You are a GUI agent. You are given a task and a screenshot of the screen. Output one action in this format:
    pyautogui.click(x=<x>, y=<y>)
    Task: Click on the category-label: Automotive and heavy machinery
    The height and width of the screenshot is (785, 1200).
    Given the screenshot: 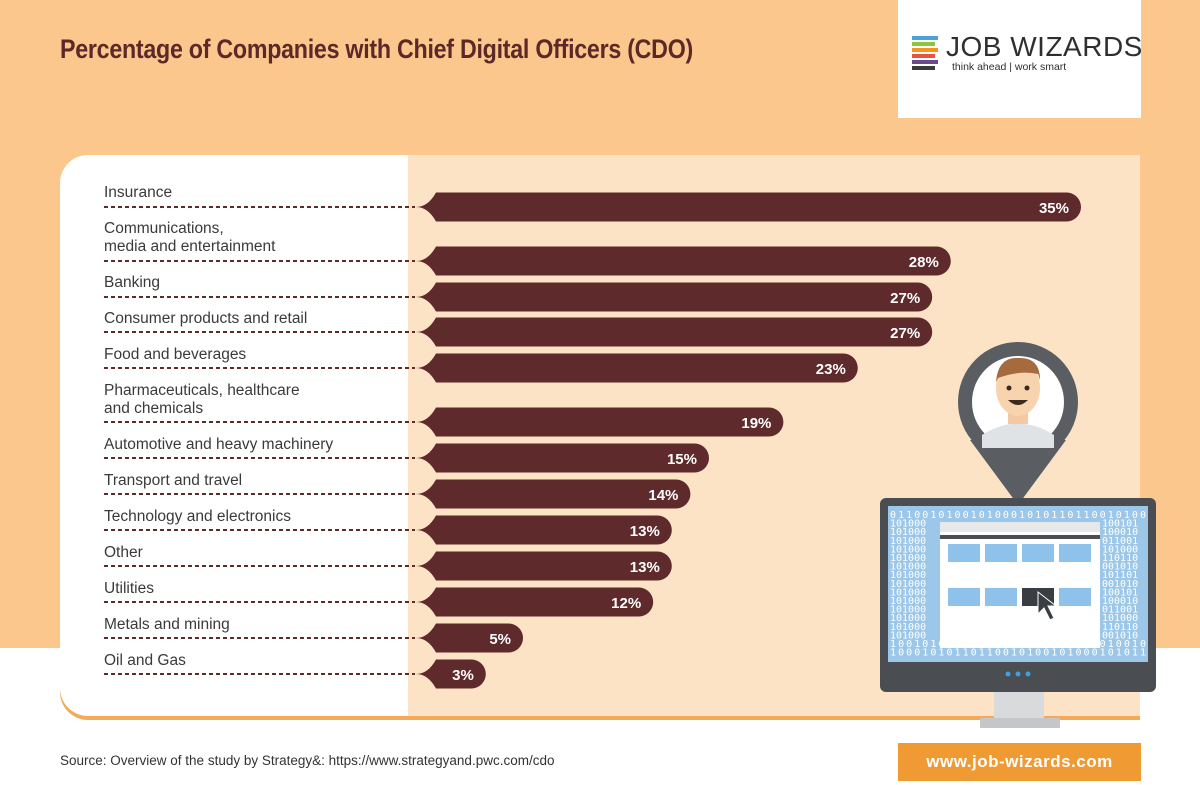 What is the action you would take?
    pyautogui.click(x=218, y=444)
    